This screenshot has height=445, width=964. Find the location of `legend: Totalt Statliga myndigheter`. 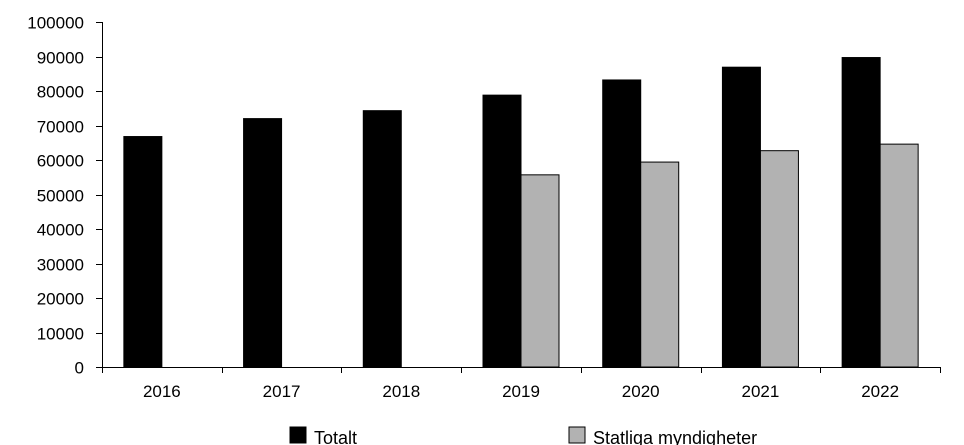

legend: Totalt Statliga myndigheter is located at coordinates (523, 435).